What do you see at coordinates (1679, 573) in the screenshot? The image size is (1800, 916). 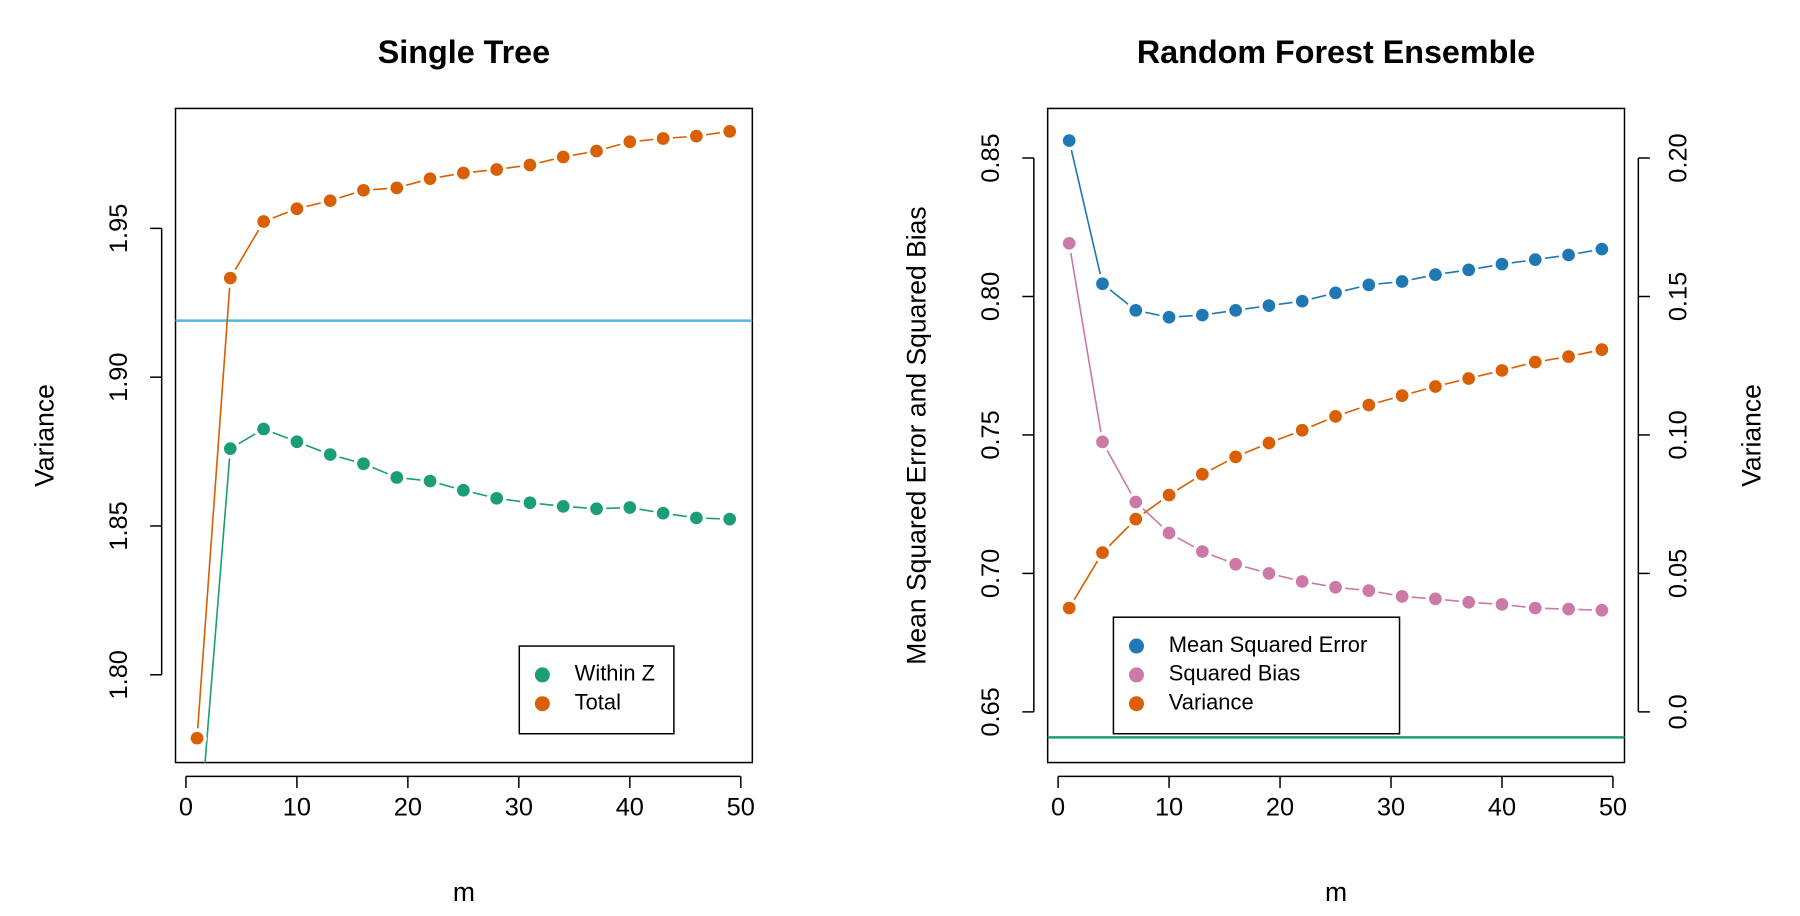 I see `y2-tick-label: 0.05` at bounding box center [1679, 573].